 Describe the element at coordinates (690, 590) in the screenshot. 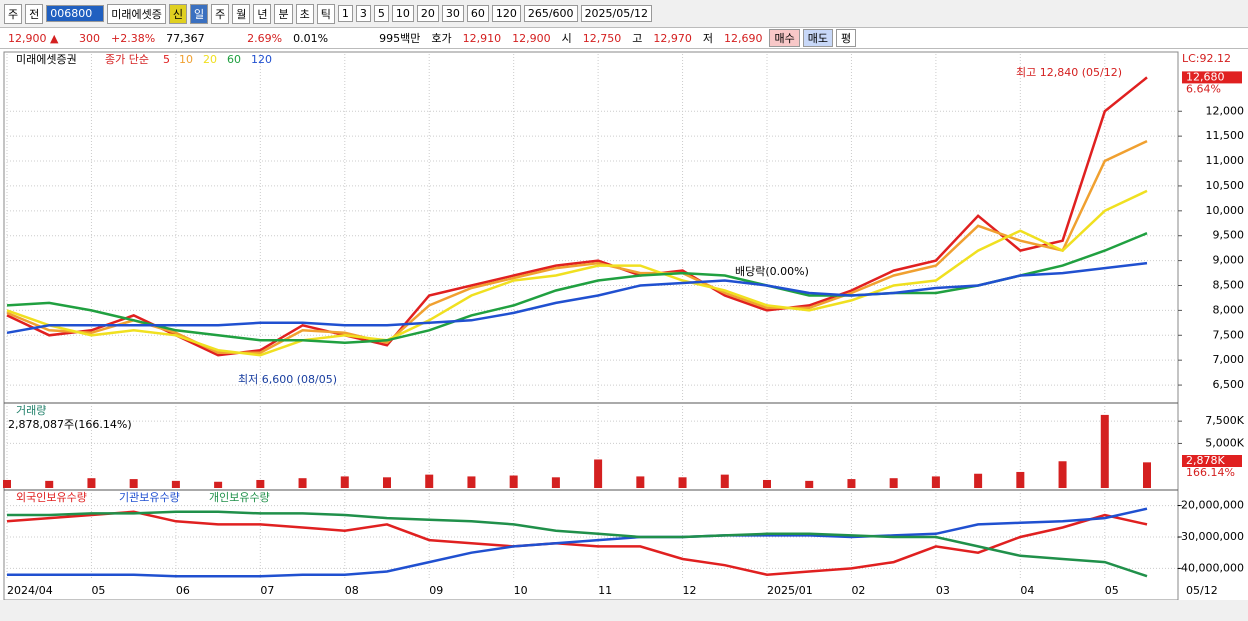

I see `x-tick-label: 12` at that location.